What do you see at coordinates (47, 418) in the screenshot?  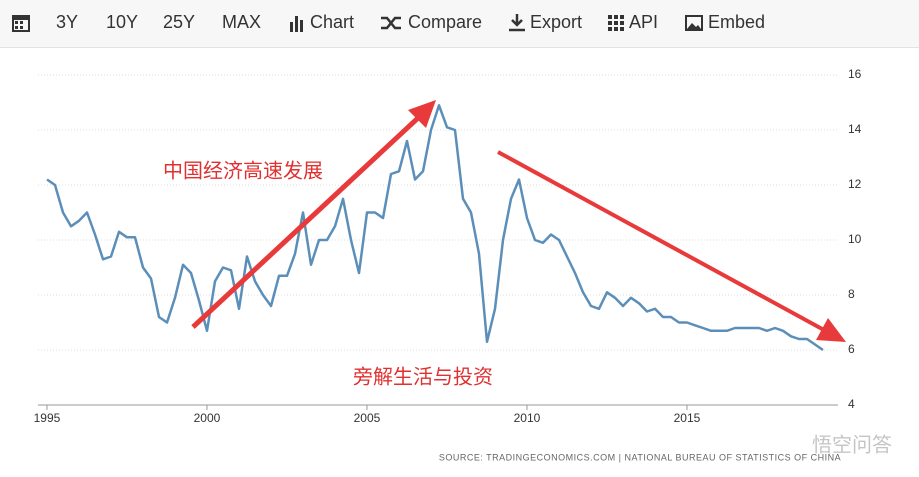 I see `x-tick-label: 1995` at bounding box center [47, 418].